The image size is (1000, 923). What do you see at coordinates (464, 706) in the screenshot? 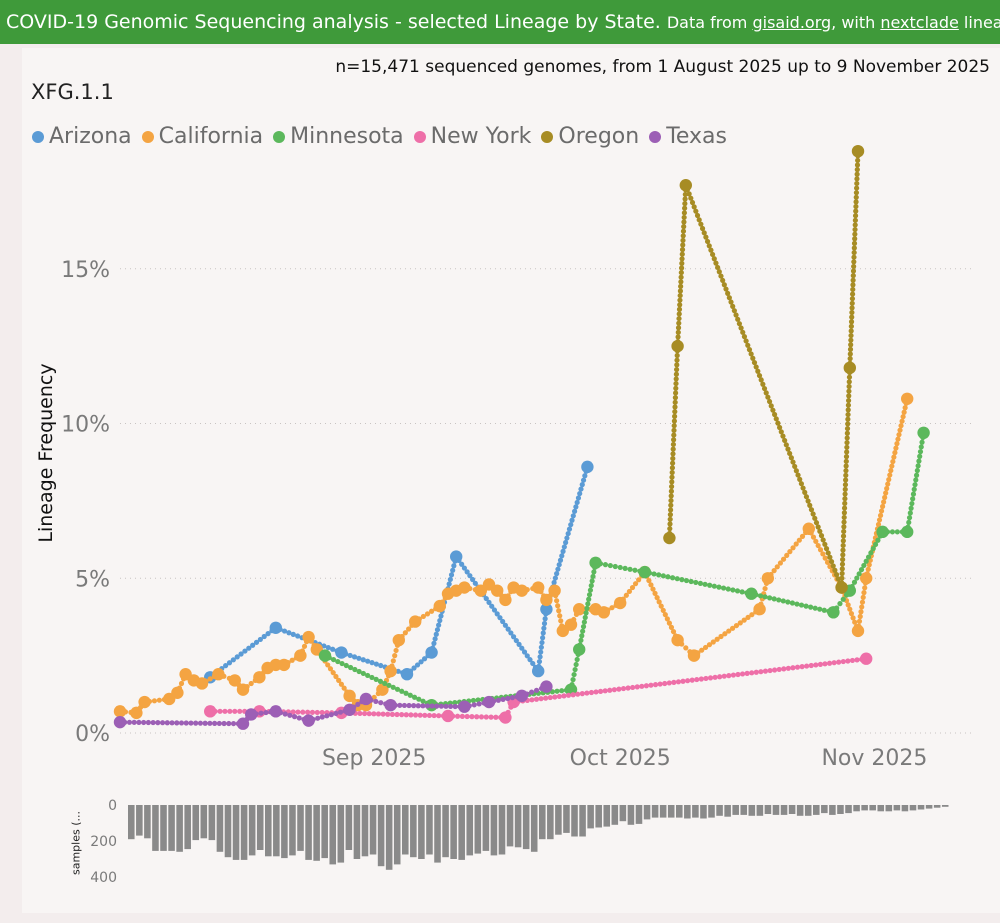
I see `data-point-texas` at bounding box center [464, 706].